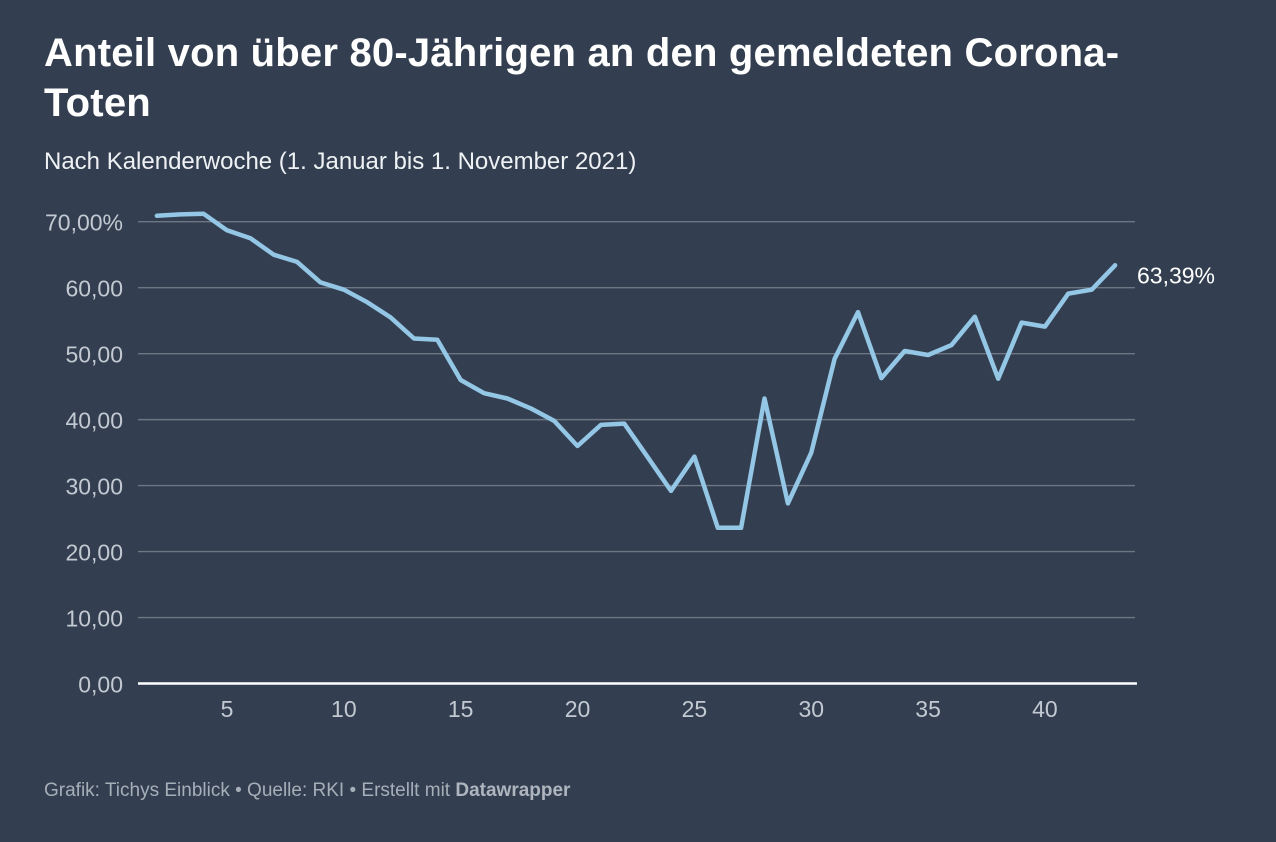 Image resolution: width=1276 pixels, height=842 pixels. I want to click on y-axis-tick-label: 70,00%, so click(84, 223).